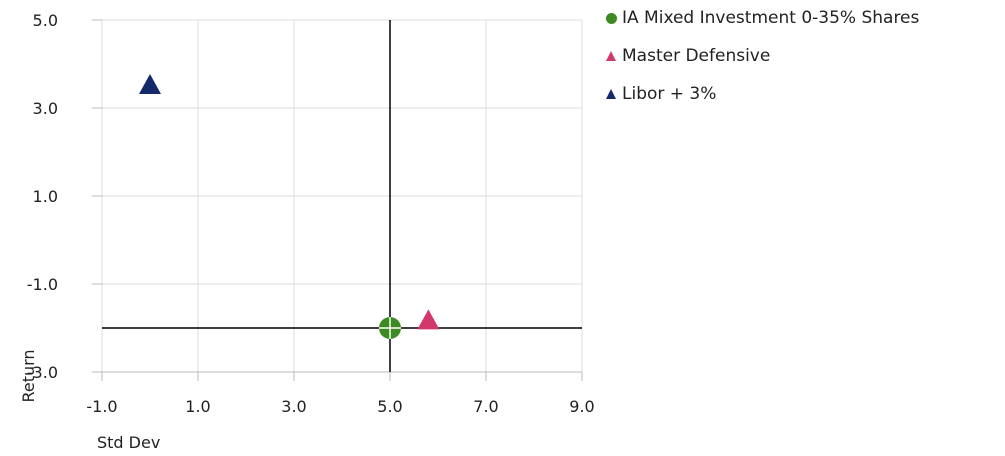  What do you see at coordinates (611, 56) in the screenshot?
I see `pink-triangle-icon` at bounding box center [611, 56].